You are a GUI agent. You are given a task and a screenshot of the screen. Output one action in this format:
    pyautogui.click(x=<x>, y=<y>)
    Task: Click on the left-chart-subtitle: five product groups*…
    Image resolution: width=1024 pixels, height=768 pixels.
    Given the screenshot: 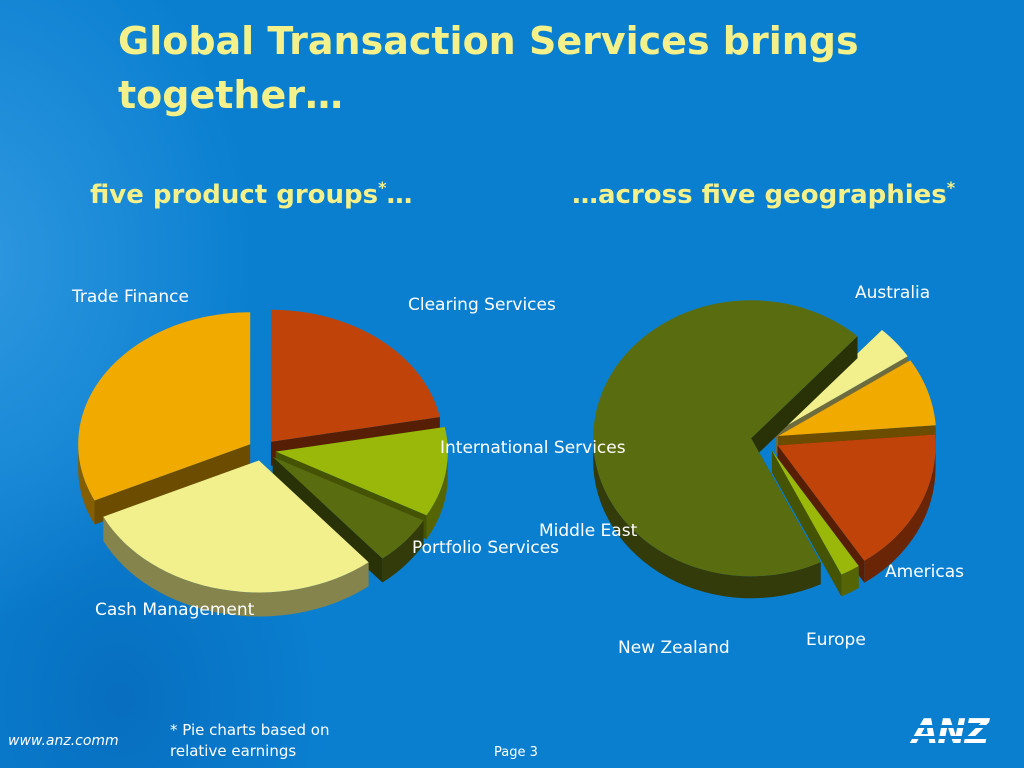 What is the action you would take?
    pyautogui.click(x=251, y=194)
    